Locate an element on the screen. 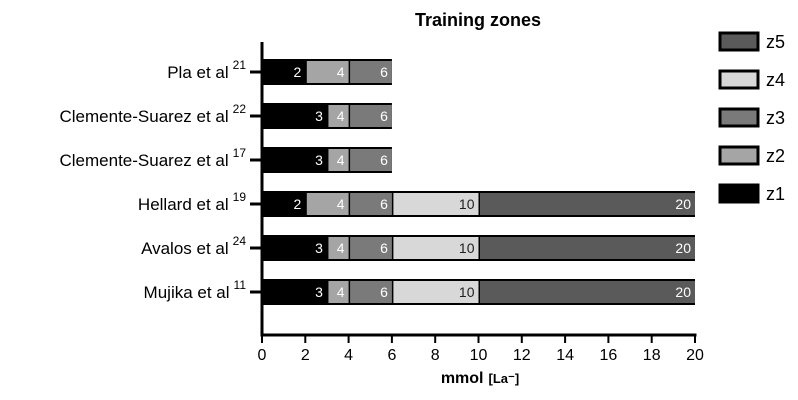  legend-label: z2 is located at coordinates (775, 156).